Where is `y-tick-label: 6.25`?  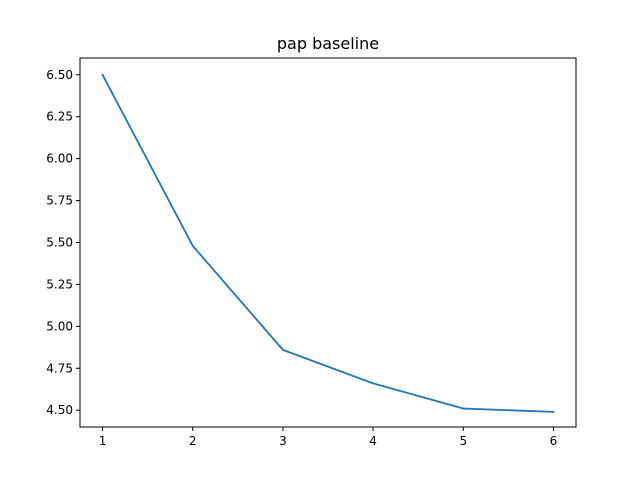
y-tick-label: 6.25 is located at coordinates (59, 117).